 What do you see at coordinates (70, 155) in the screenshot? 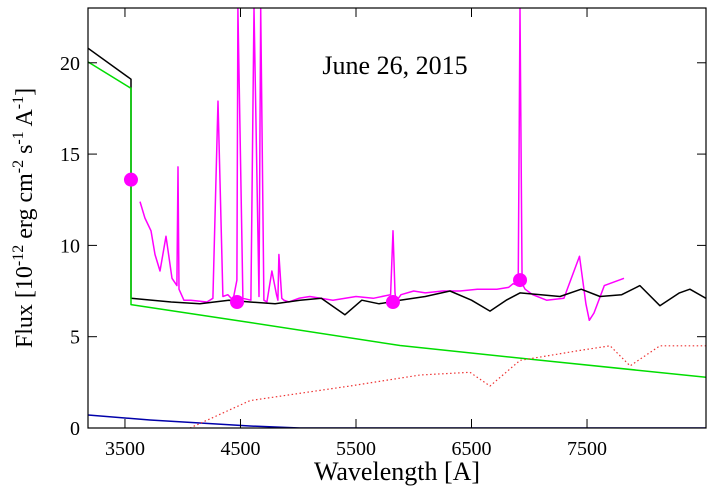
I see `y-tick-label: 15` at bounding box center [70, 155].